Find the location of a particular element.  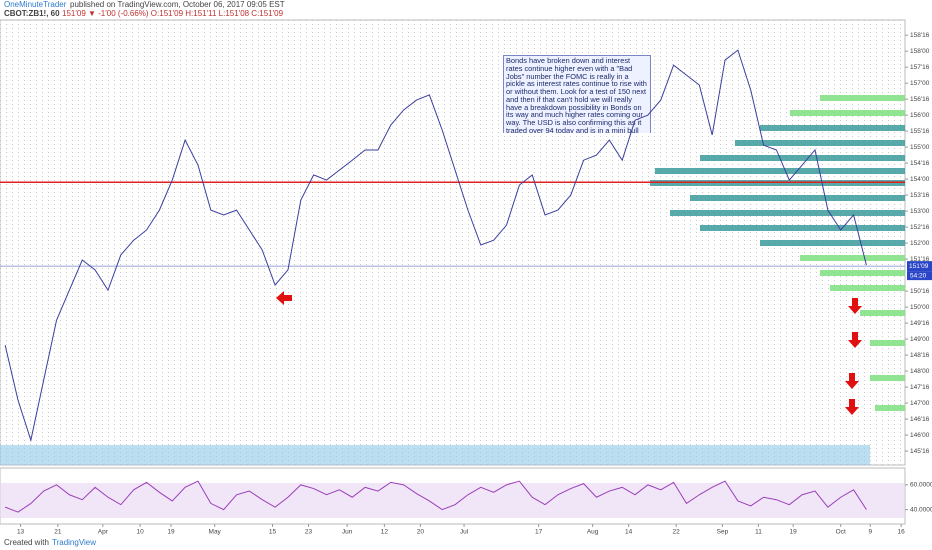

brand: TradingView is located at coordinates (74, 542).